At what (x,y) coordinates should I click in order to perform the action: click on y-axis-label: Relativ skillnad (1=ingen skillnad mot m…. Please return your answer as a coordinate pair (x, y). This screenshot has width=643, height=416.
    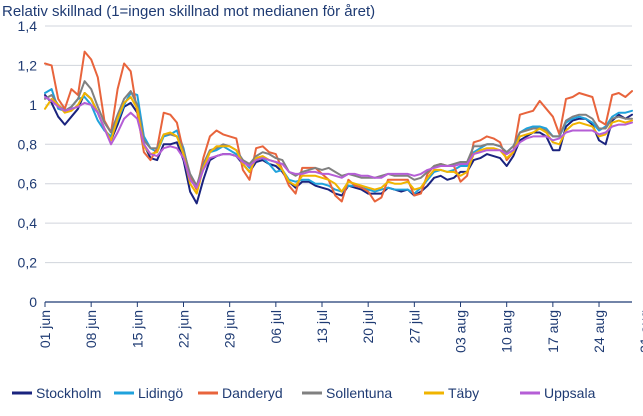
    Looking at the image, I should click on (188, 11).